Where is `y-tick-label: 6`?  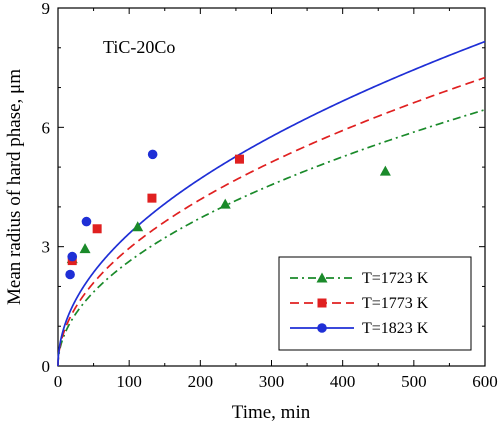 y-tick-label: 6 is located at coordinates (46, 127).